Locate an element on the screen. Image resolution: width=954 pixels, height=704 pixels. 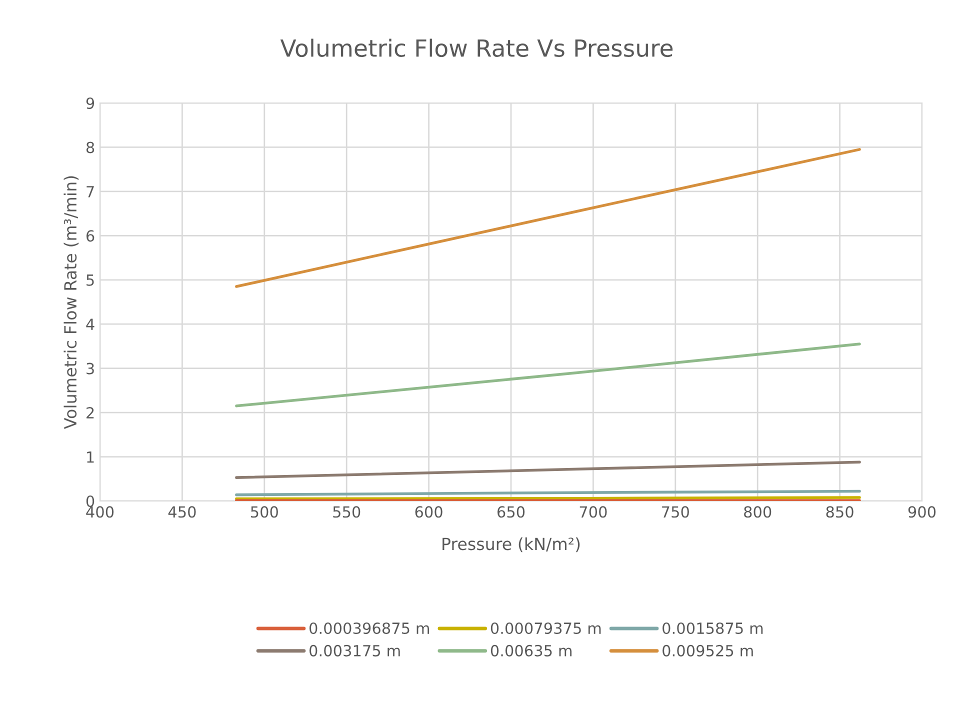
x-tick-label: 450 is located at coordinates (182, 512).